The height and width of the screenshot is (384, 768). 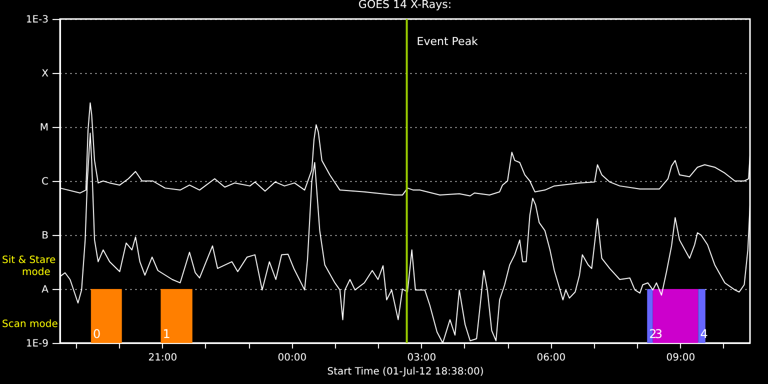 I want to click on band-label: 1, so click(x=166, y=334).